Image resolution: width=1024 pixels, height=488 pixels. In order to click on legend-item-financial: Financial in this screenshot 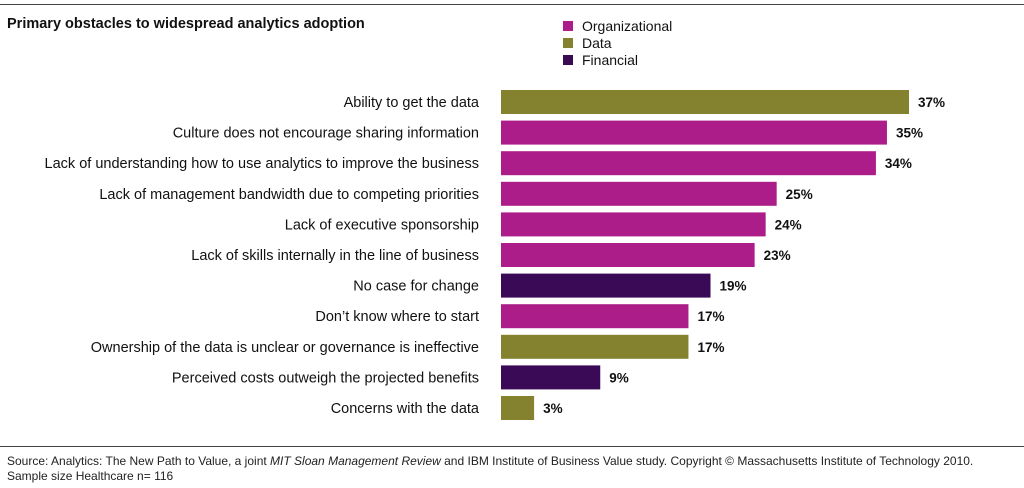, I will do `click(617, 59)`.